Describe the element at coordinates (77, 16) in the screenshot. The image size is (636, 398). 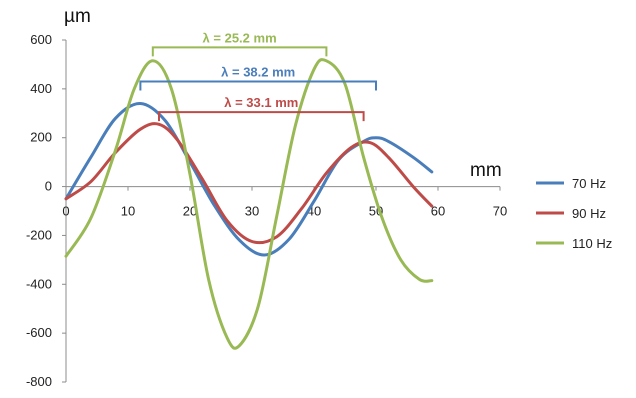
I see `y-axis-label: µm` at that location.